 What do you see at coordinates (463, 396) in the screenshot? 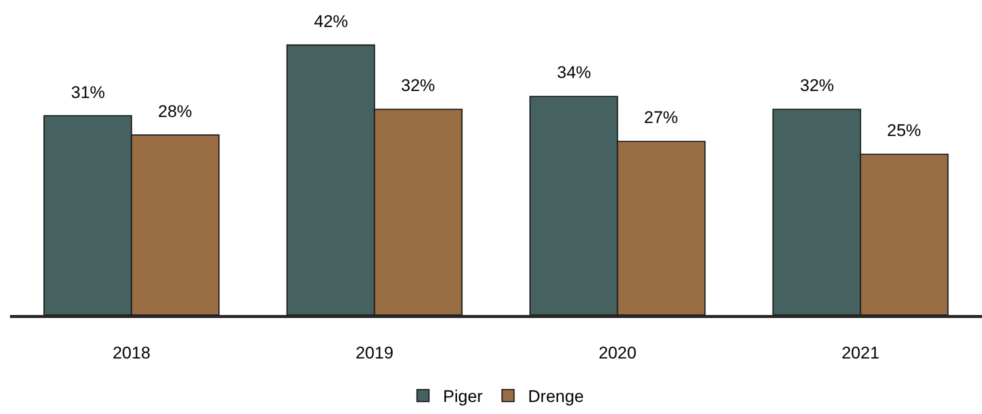
I see `legend-label: Piger` at bounding box center [463, 396].